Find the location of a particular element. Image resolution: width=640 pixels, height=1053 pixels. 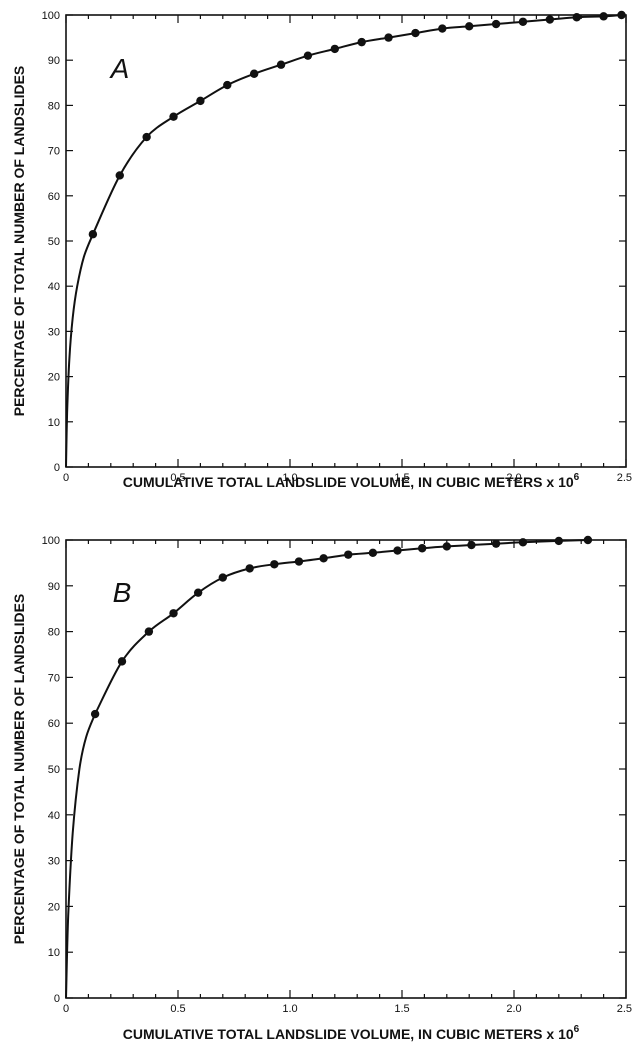

panel-letter: B is located at coordinates (122, 592).